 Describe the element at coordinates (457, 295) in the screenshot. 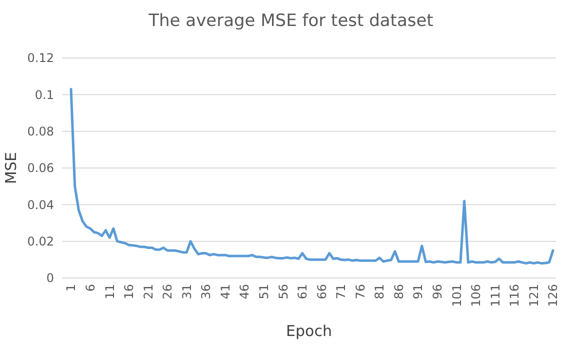

I see `x-tick-label: 101` at that location.